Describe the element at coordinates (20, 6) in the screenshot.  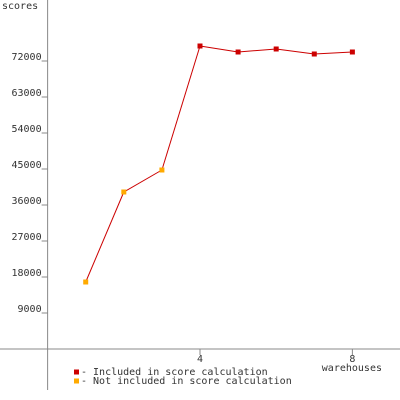
I see `y-axis-label: scores` at that location.